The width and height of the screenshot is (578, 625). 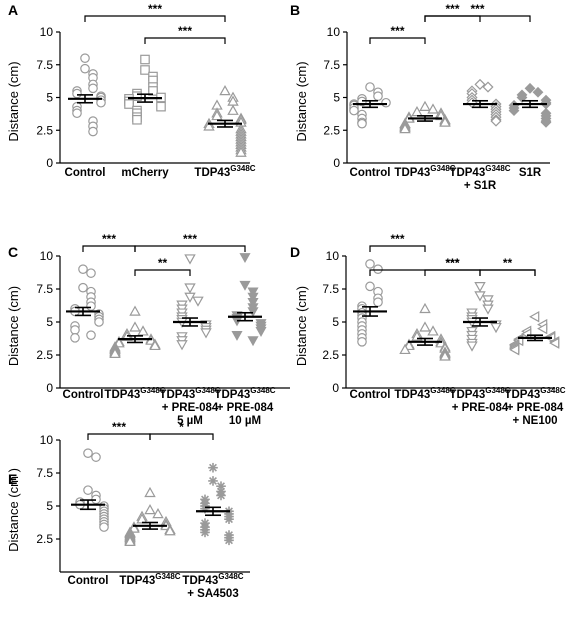 What do you see at coordinates (13, 101) in the screenshot?
I see `y-axis-label: Distance (cm)` at bounding box center [13, 101].